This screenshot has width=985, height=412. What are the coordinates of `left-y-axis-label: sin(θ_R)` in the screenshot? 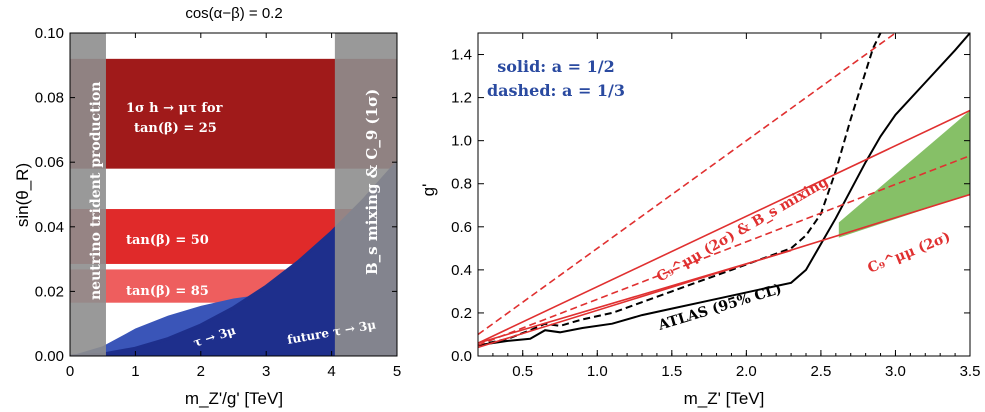 It's located at (22, 195).